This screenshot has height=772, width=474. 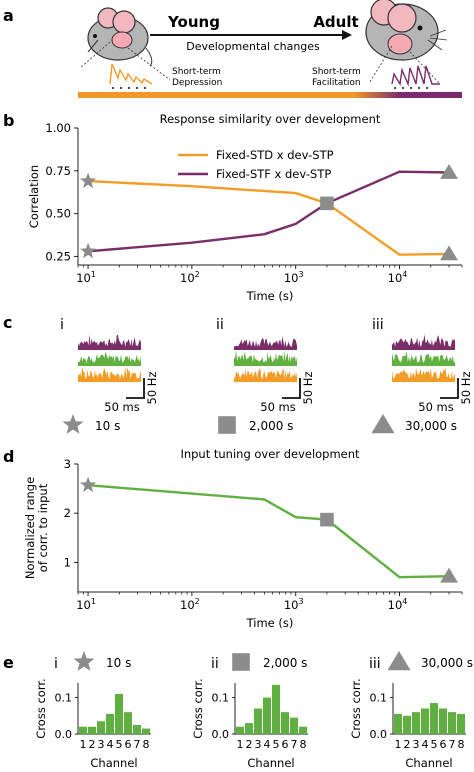 I want to click on y-tick-label: 0.0, so click(x=64, y=734).